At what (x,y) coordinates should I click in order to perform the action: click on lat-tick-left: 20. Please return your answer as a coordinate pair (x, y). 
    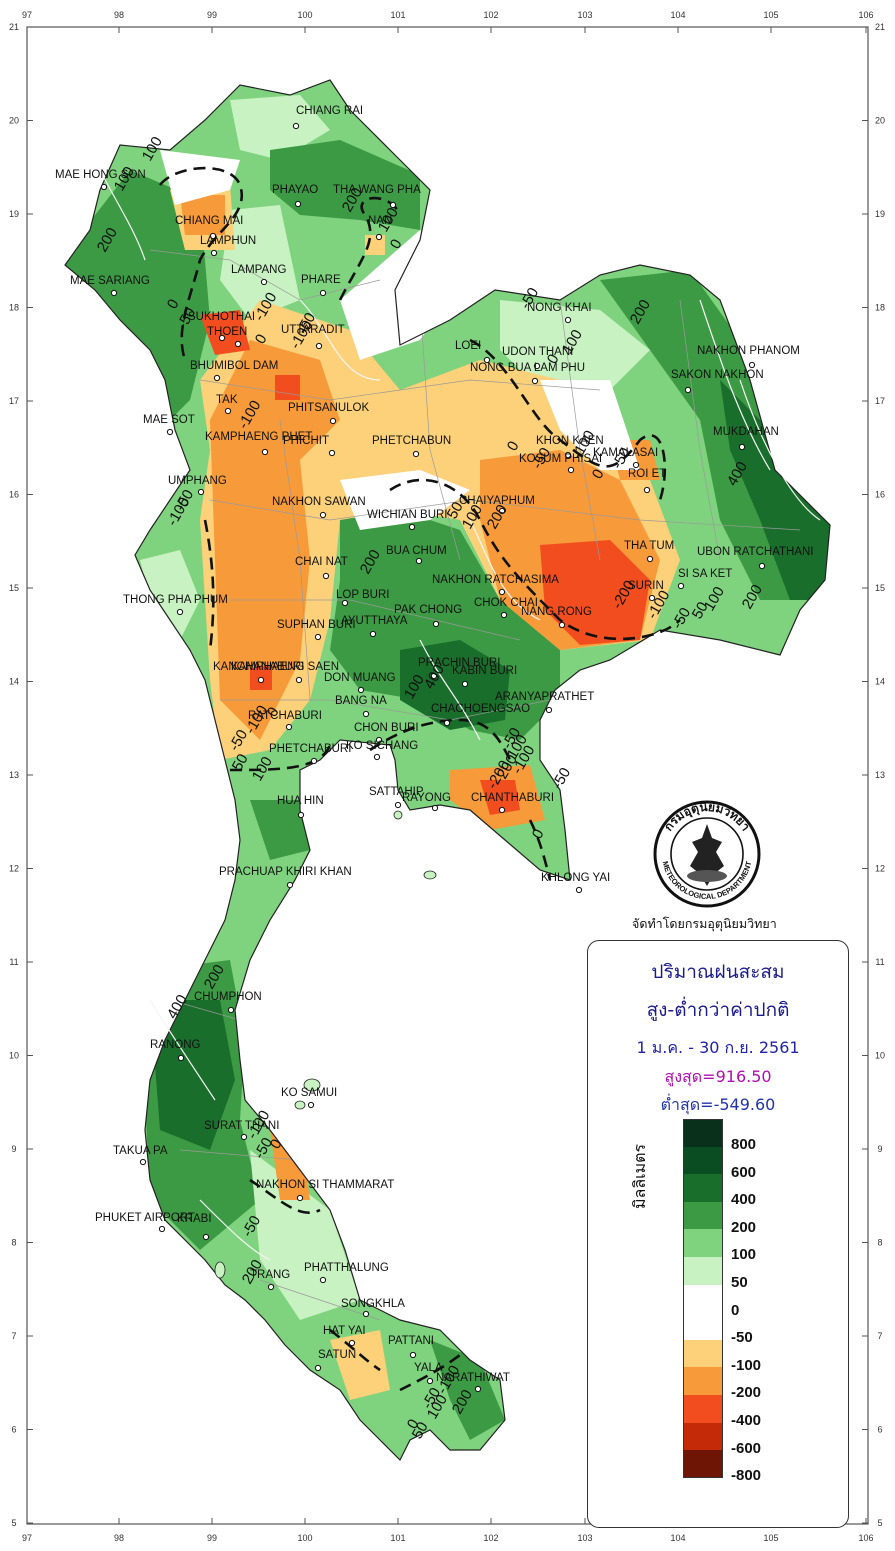
    Looking at the image, I should click on (14, 121).